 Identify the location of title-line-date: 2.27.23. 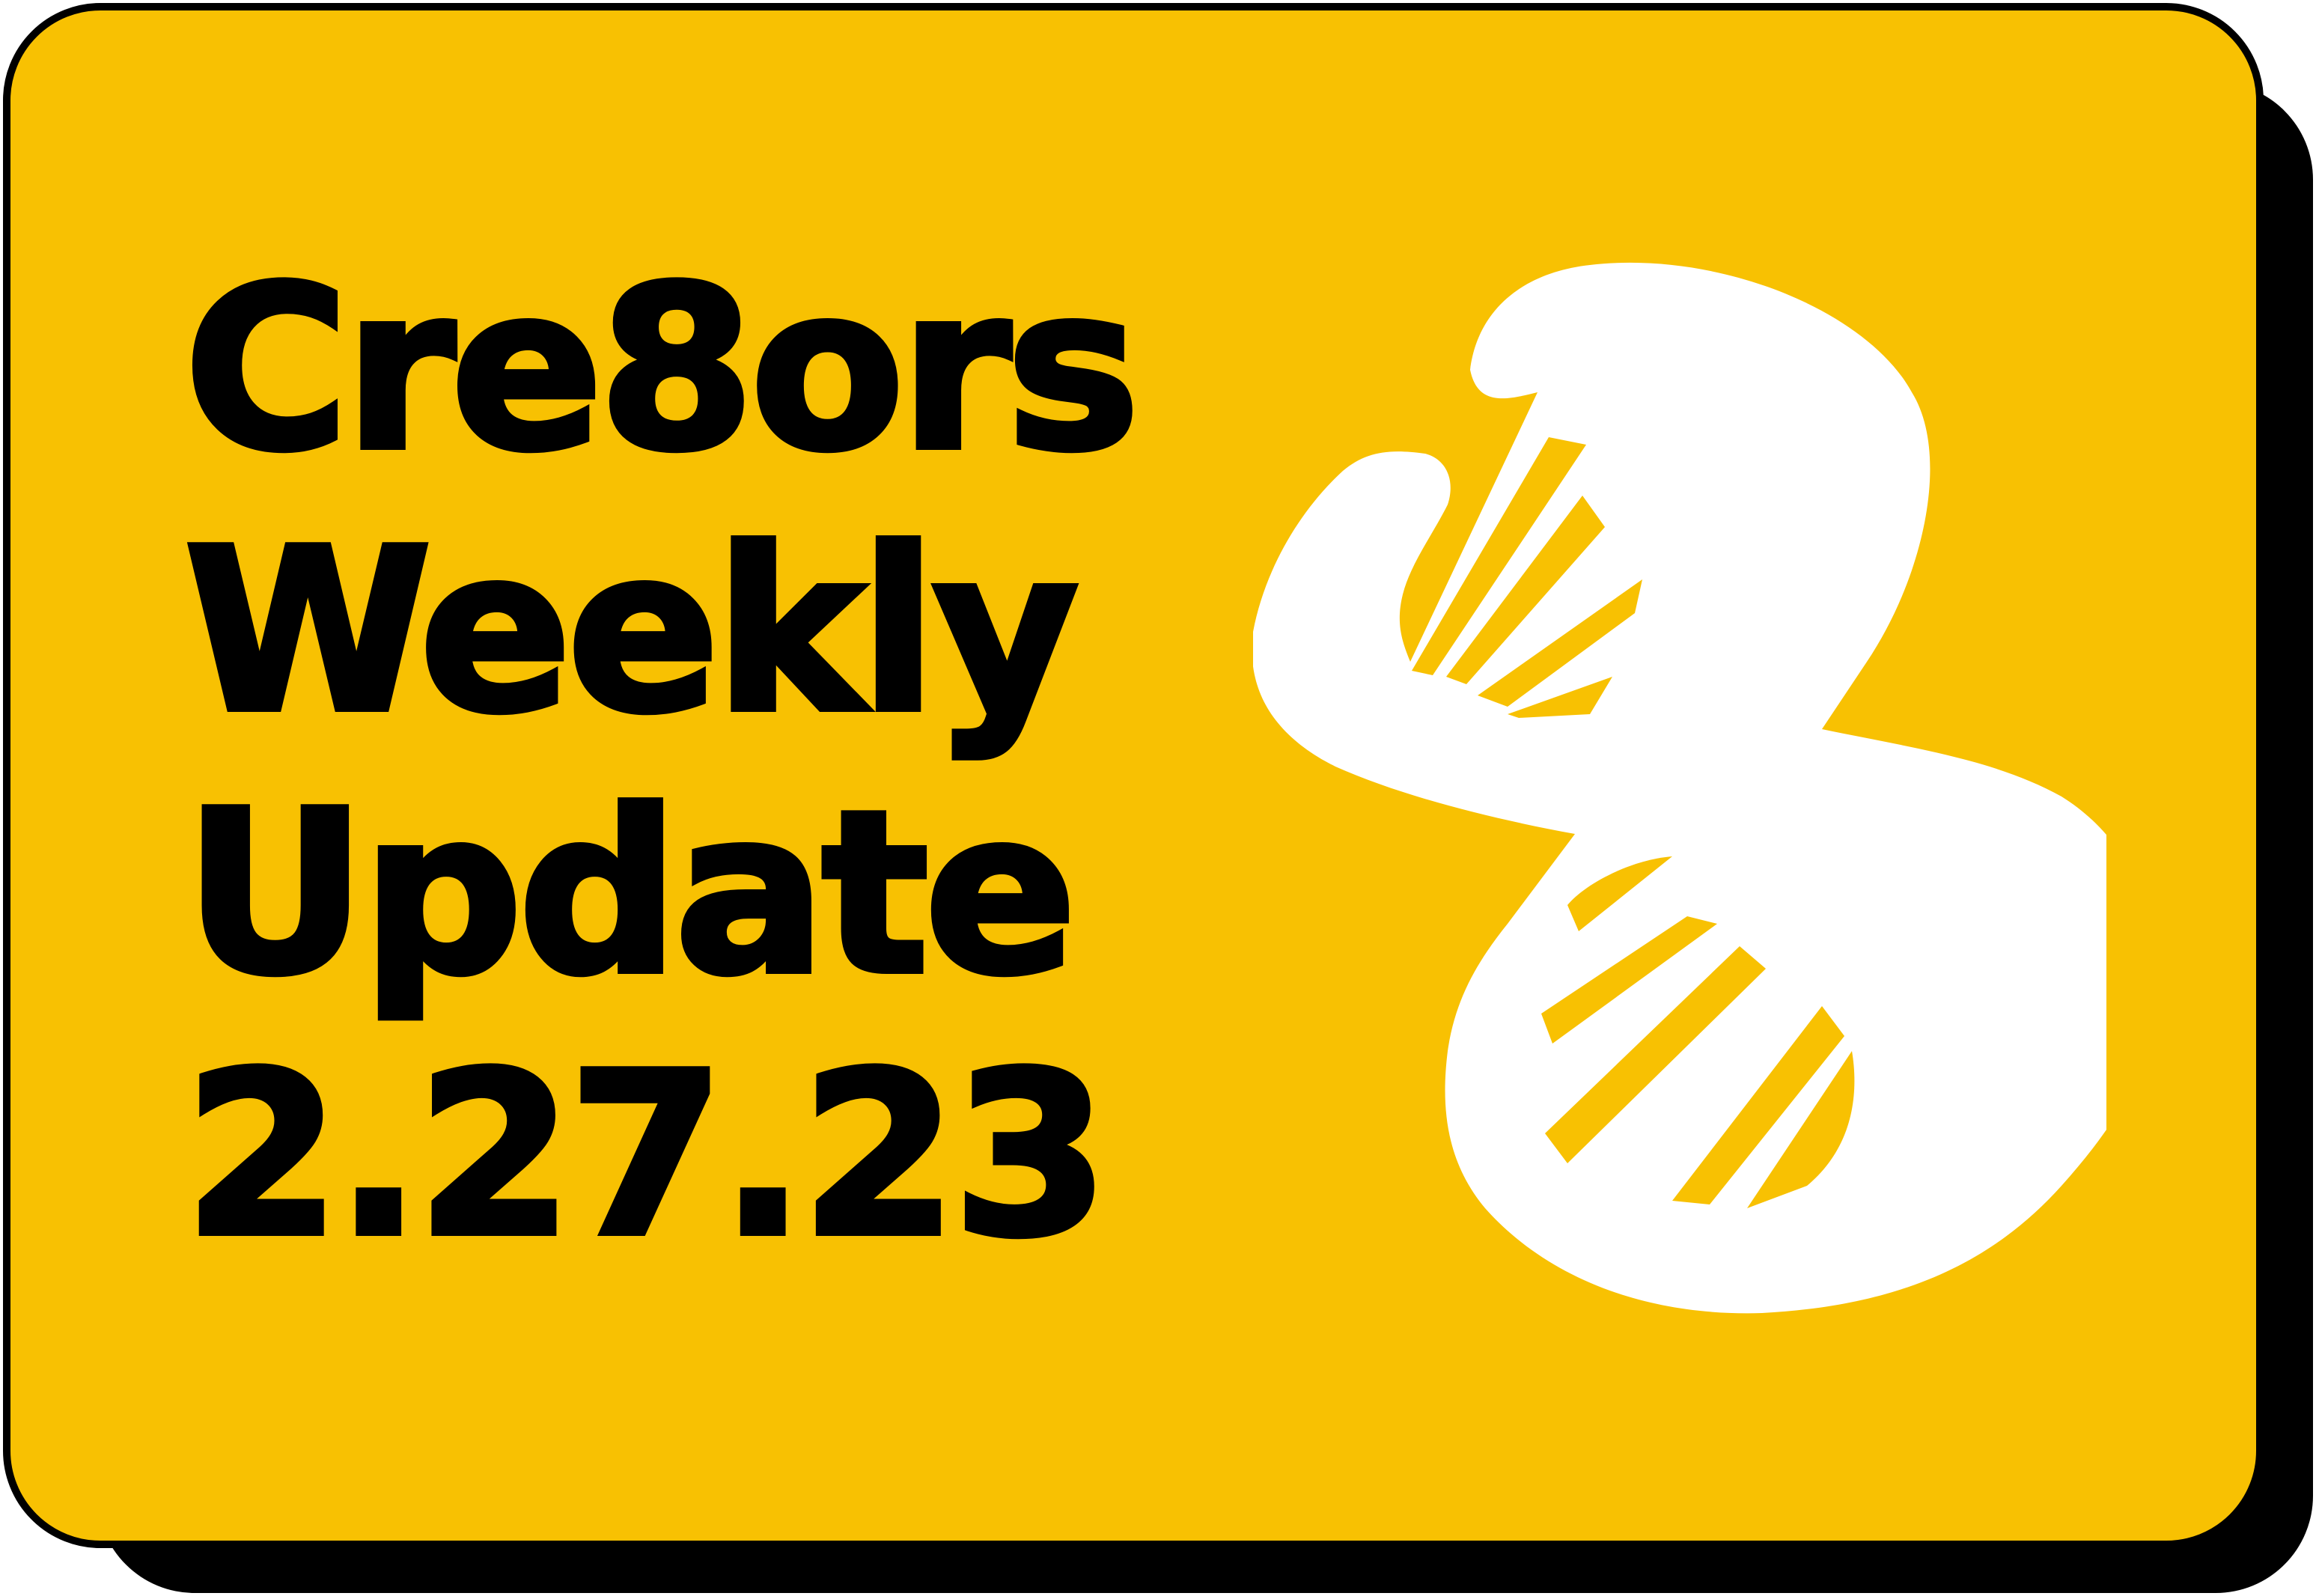
(646, 1155).